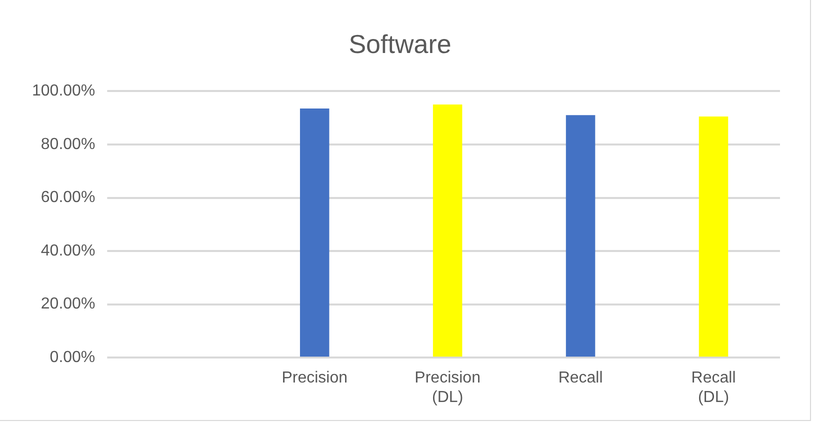 Image resolution: width=818 pixels, height=427 pixels. I want to click on x-tick-label: Precision (DL), so click(447, 388).